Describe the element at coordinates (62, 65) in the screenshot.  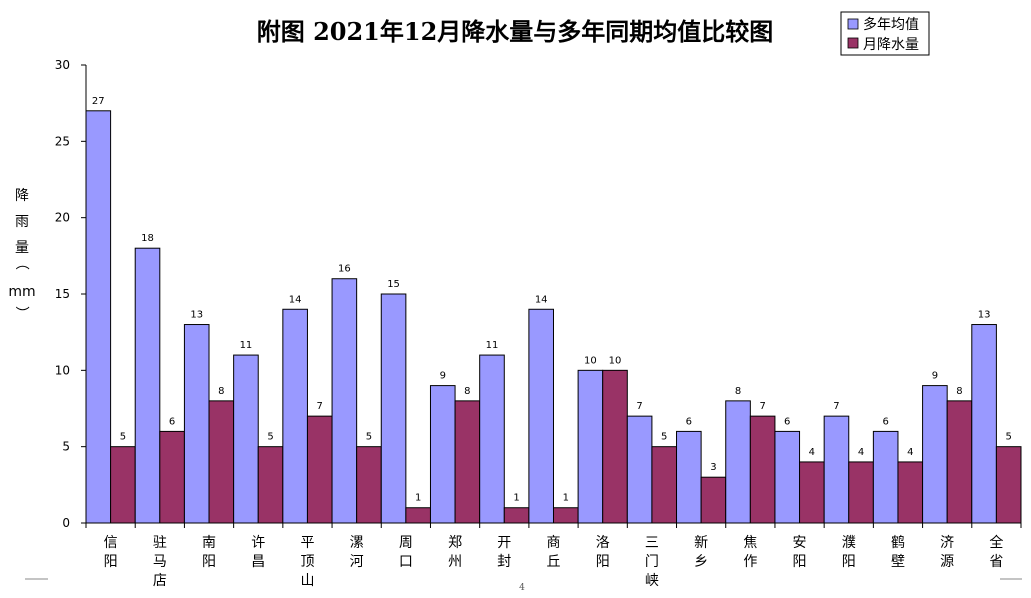
I see `y-tick-label: 30` at that location.